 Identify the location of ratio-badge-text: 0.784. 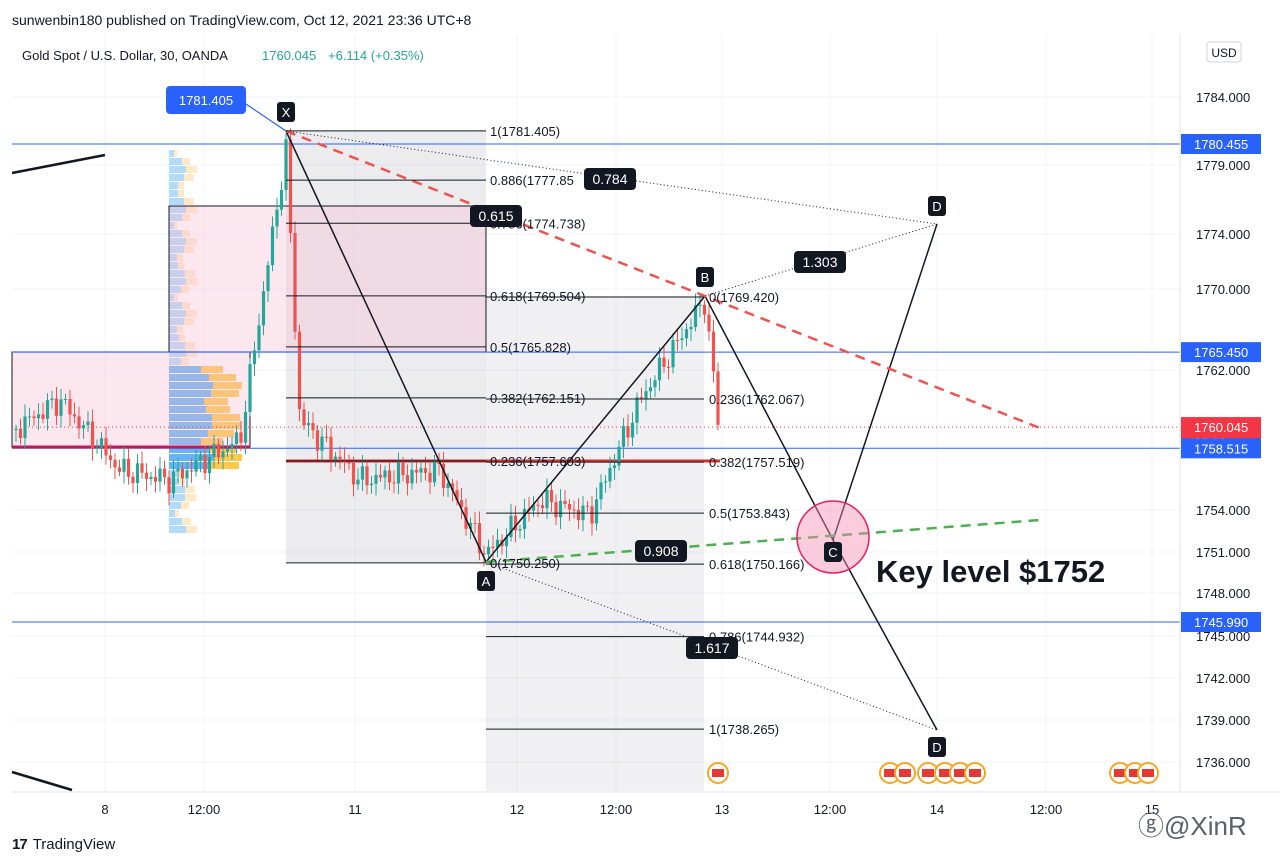
(609, 179).